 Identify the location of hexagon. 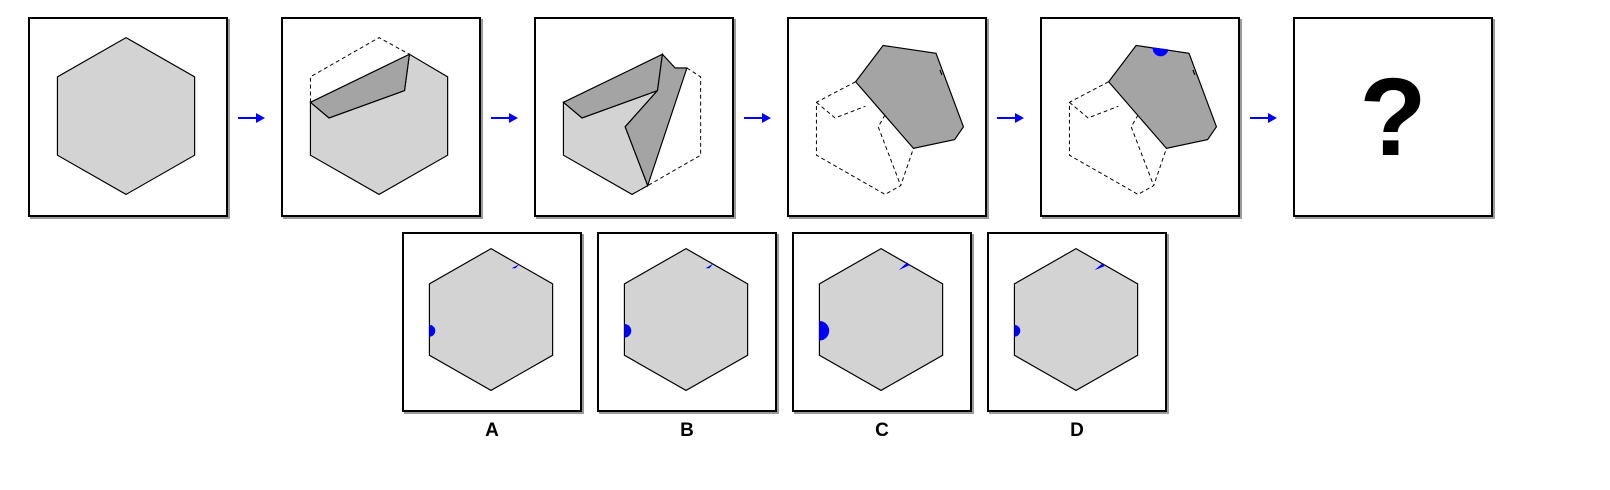
(125, 116).